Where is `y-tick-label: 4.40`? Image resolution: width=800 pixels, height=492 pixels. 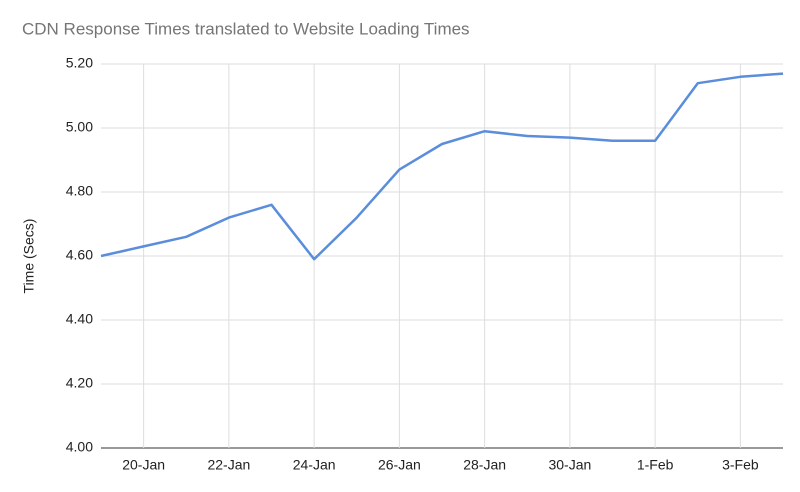 y-tick-label: 4.40 is located at coordinates (79, 319).